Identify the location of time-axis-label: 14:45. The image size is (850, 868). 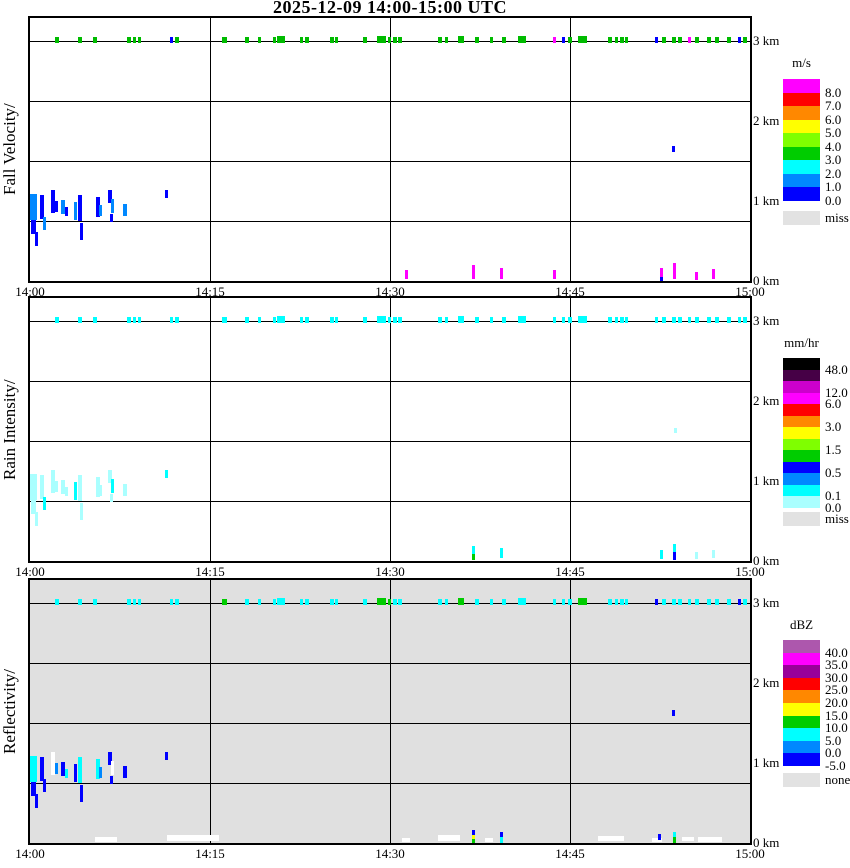
(570, 571).